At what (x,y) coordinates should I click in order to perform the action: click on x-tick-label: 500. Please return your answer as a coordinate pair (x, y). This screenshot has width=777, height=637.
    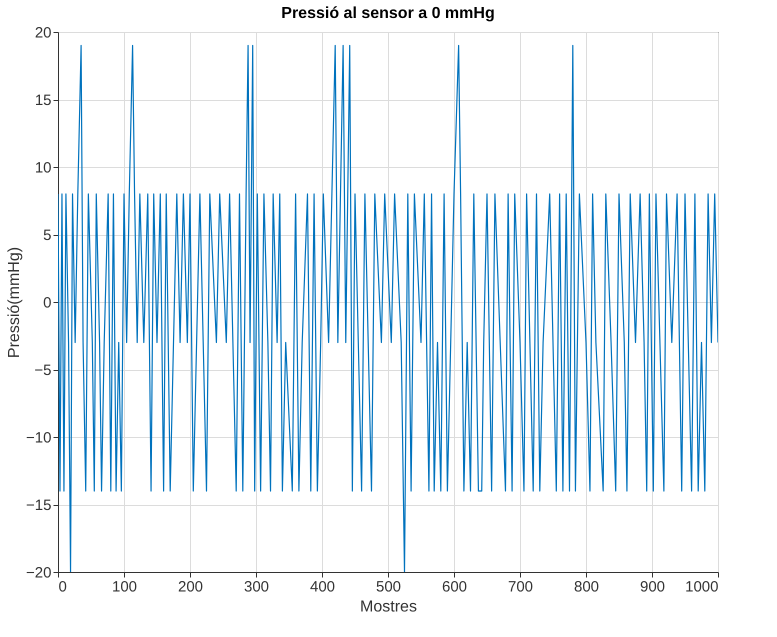
    Looking at the image, I should click on (389, 587).